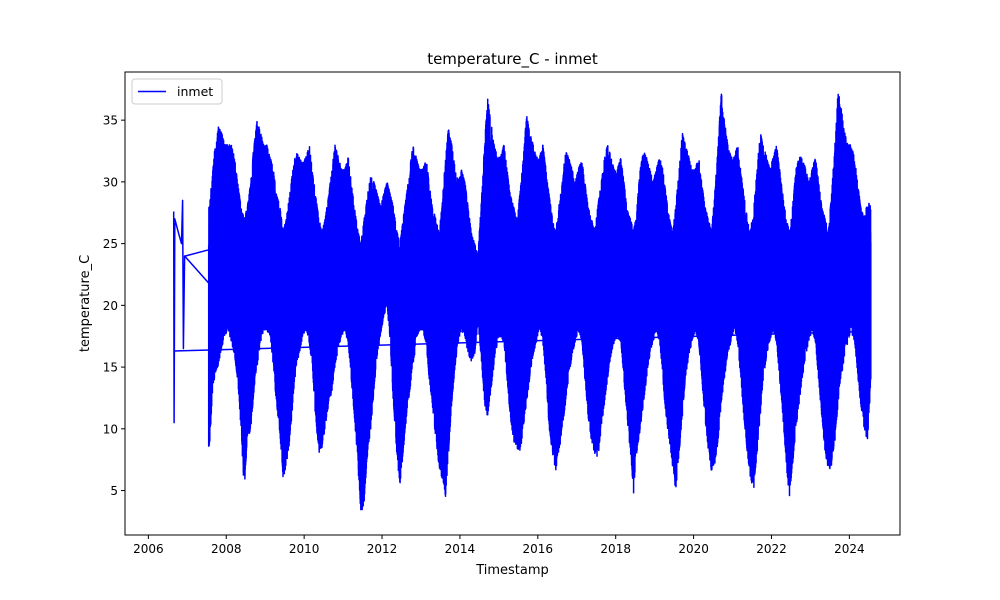  I want to click on legend-box, so click(177, 91).